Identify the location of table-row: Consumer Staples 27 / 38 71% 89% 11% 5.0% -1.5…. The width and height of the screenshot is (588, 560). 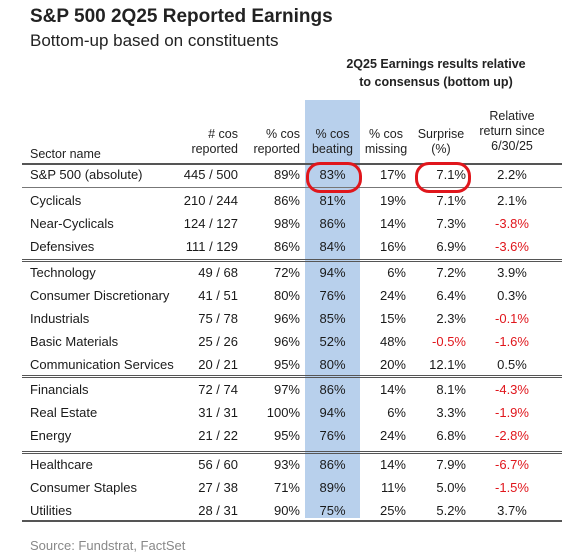
(292, 488).